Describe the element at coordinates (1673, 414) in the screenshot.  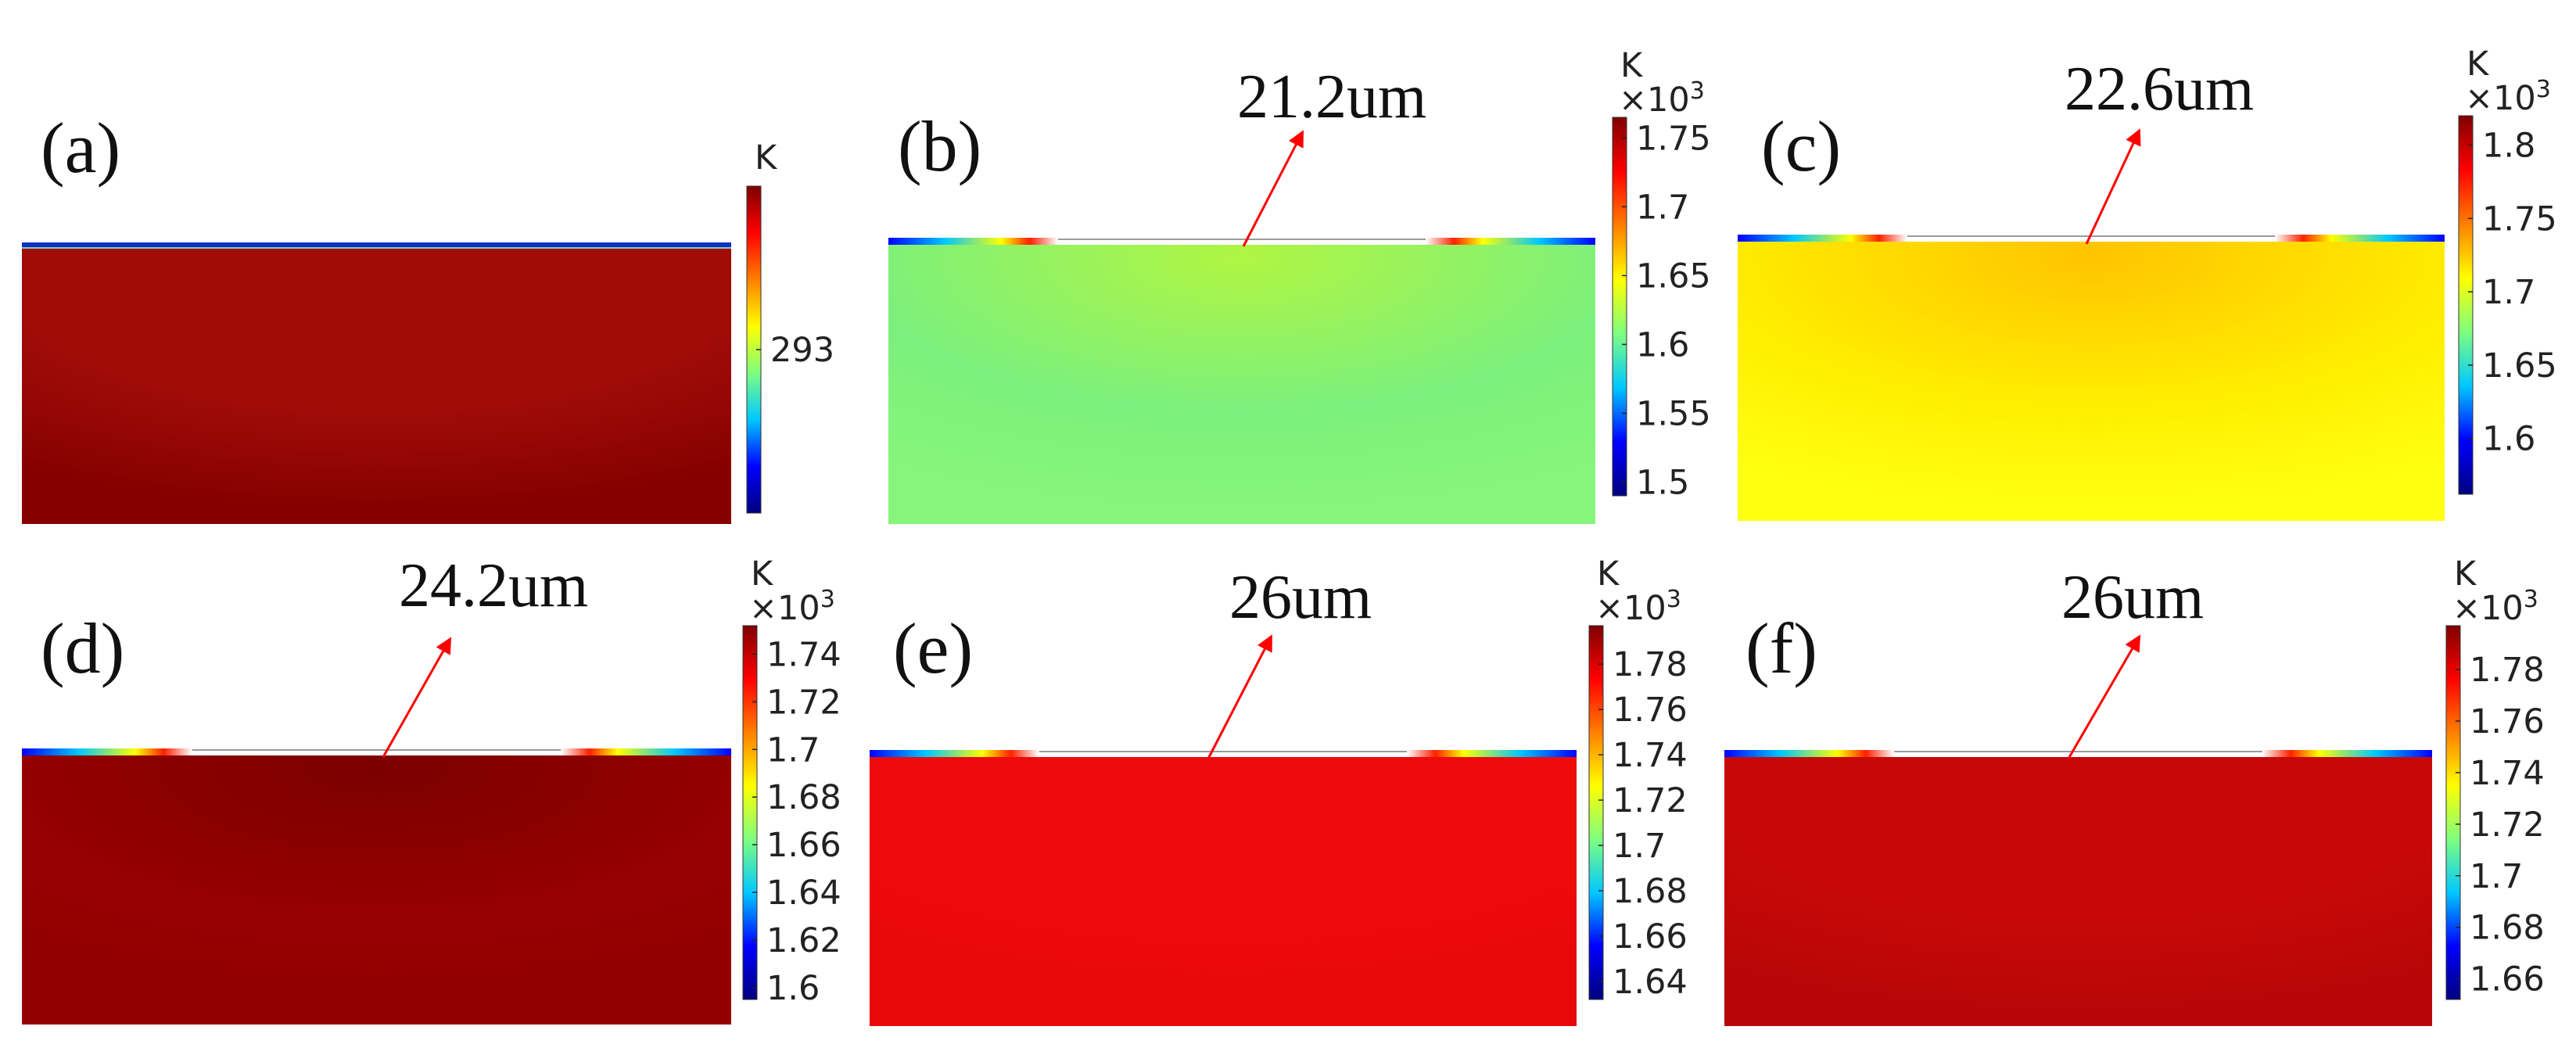
I see `colorbar-tick-label: 1.55` at that location.